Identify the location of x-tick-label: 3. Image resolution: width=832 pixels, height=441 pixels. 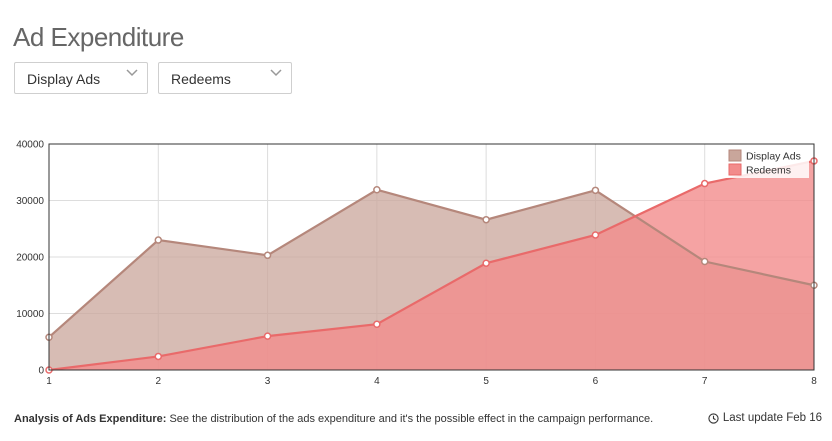
(268, 381).